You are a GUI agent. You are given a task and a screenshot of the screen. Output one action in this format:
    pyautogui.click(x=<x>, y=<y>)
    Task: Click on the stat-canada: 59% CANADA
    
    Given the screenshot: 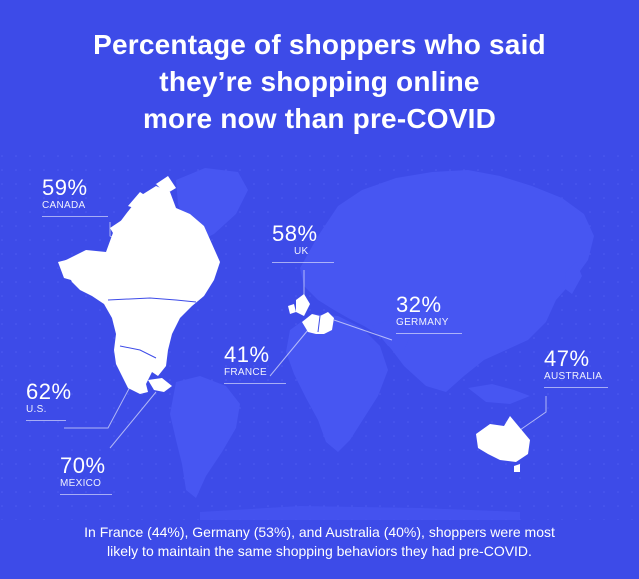 What is the action you would take?
    pyautogui.click(x=75, y=196)
    